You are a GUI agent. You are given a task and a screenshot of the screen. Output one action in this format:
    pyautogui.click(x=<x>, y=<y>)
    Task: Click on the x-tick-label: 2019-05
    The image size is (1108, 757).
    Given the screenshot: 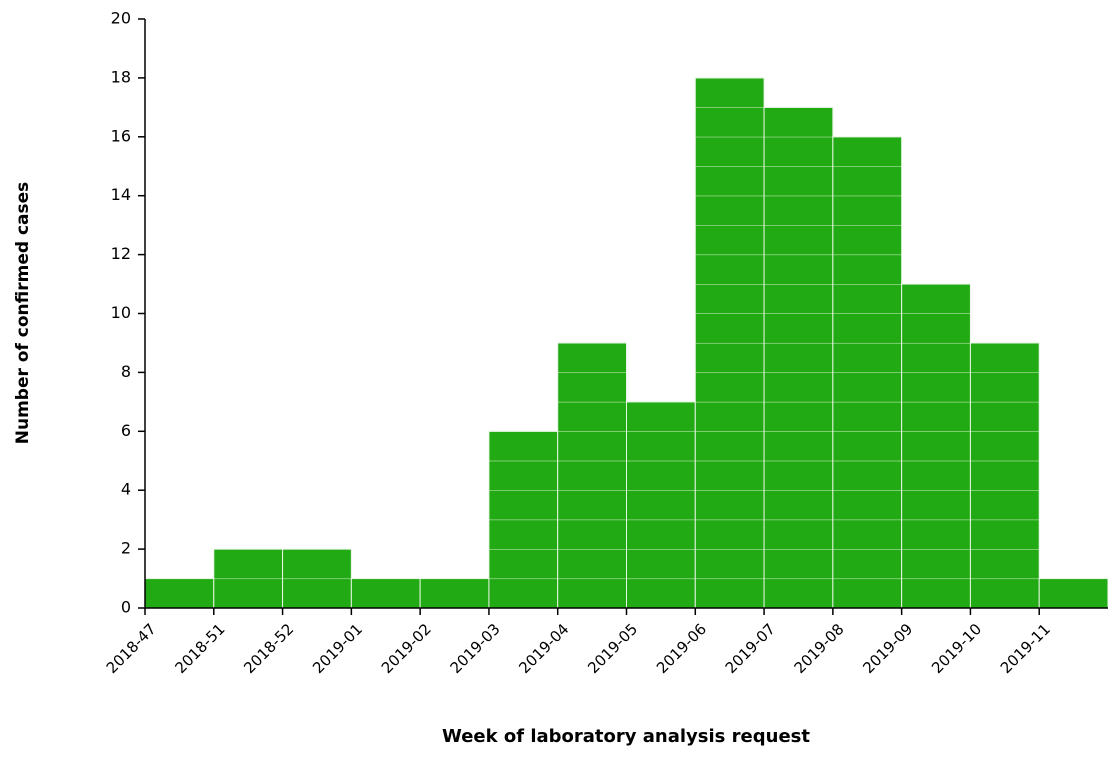 What is the action you would take?
    pyautogui.click(x=612, y=648)
    